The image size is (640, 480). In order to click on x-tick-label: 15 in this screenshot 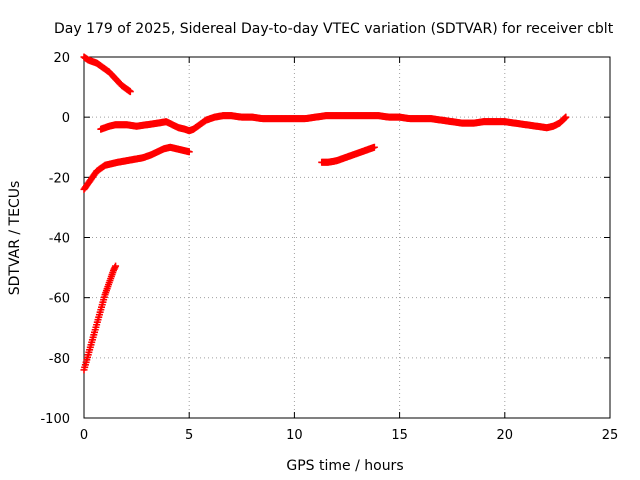, I will do `click(399, 435)`.